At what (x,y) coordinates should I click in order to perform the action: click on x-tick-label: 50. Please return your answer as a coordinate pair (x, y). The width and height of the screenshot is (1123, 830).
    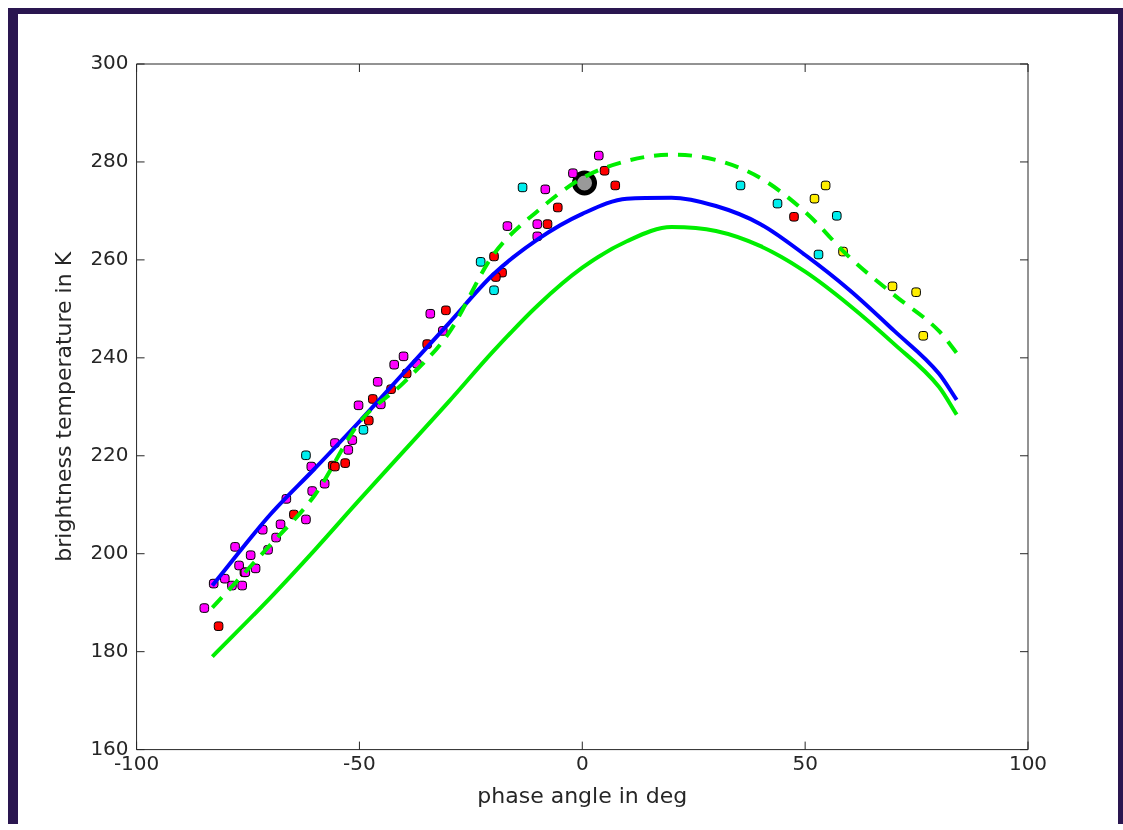
    Looking at the image, I should click on (805, 762).